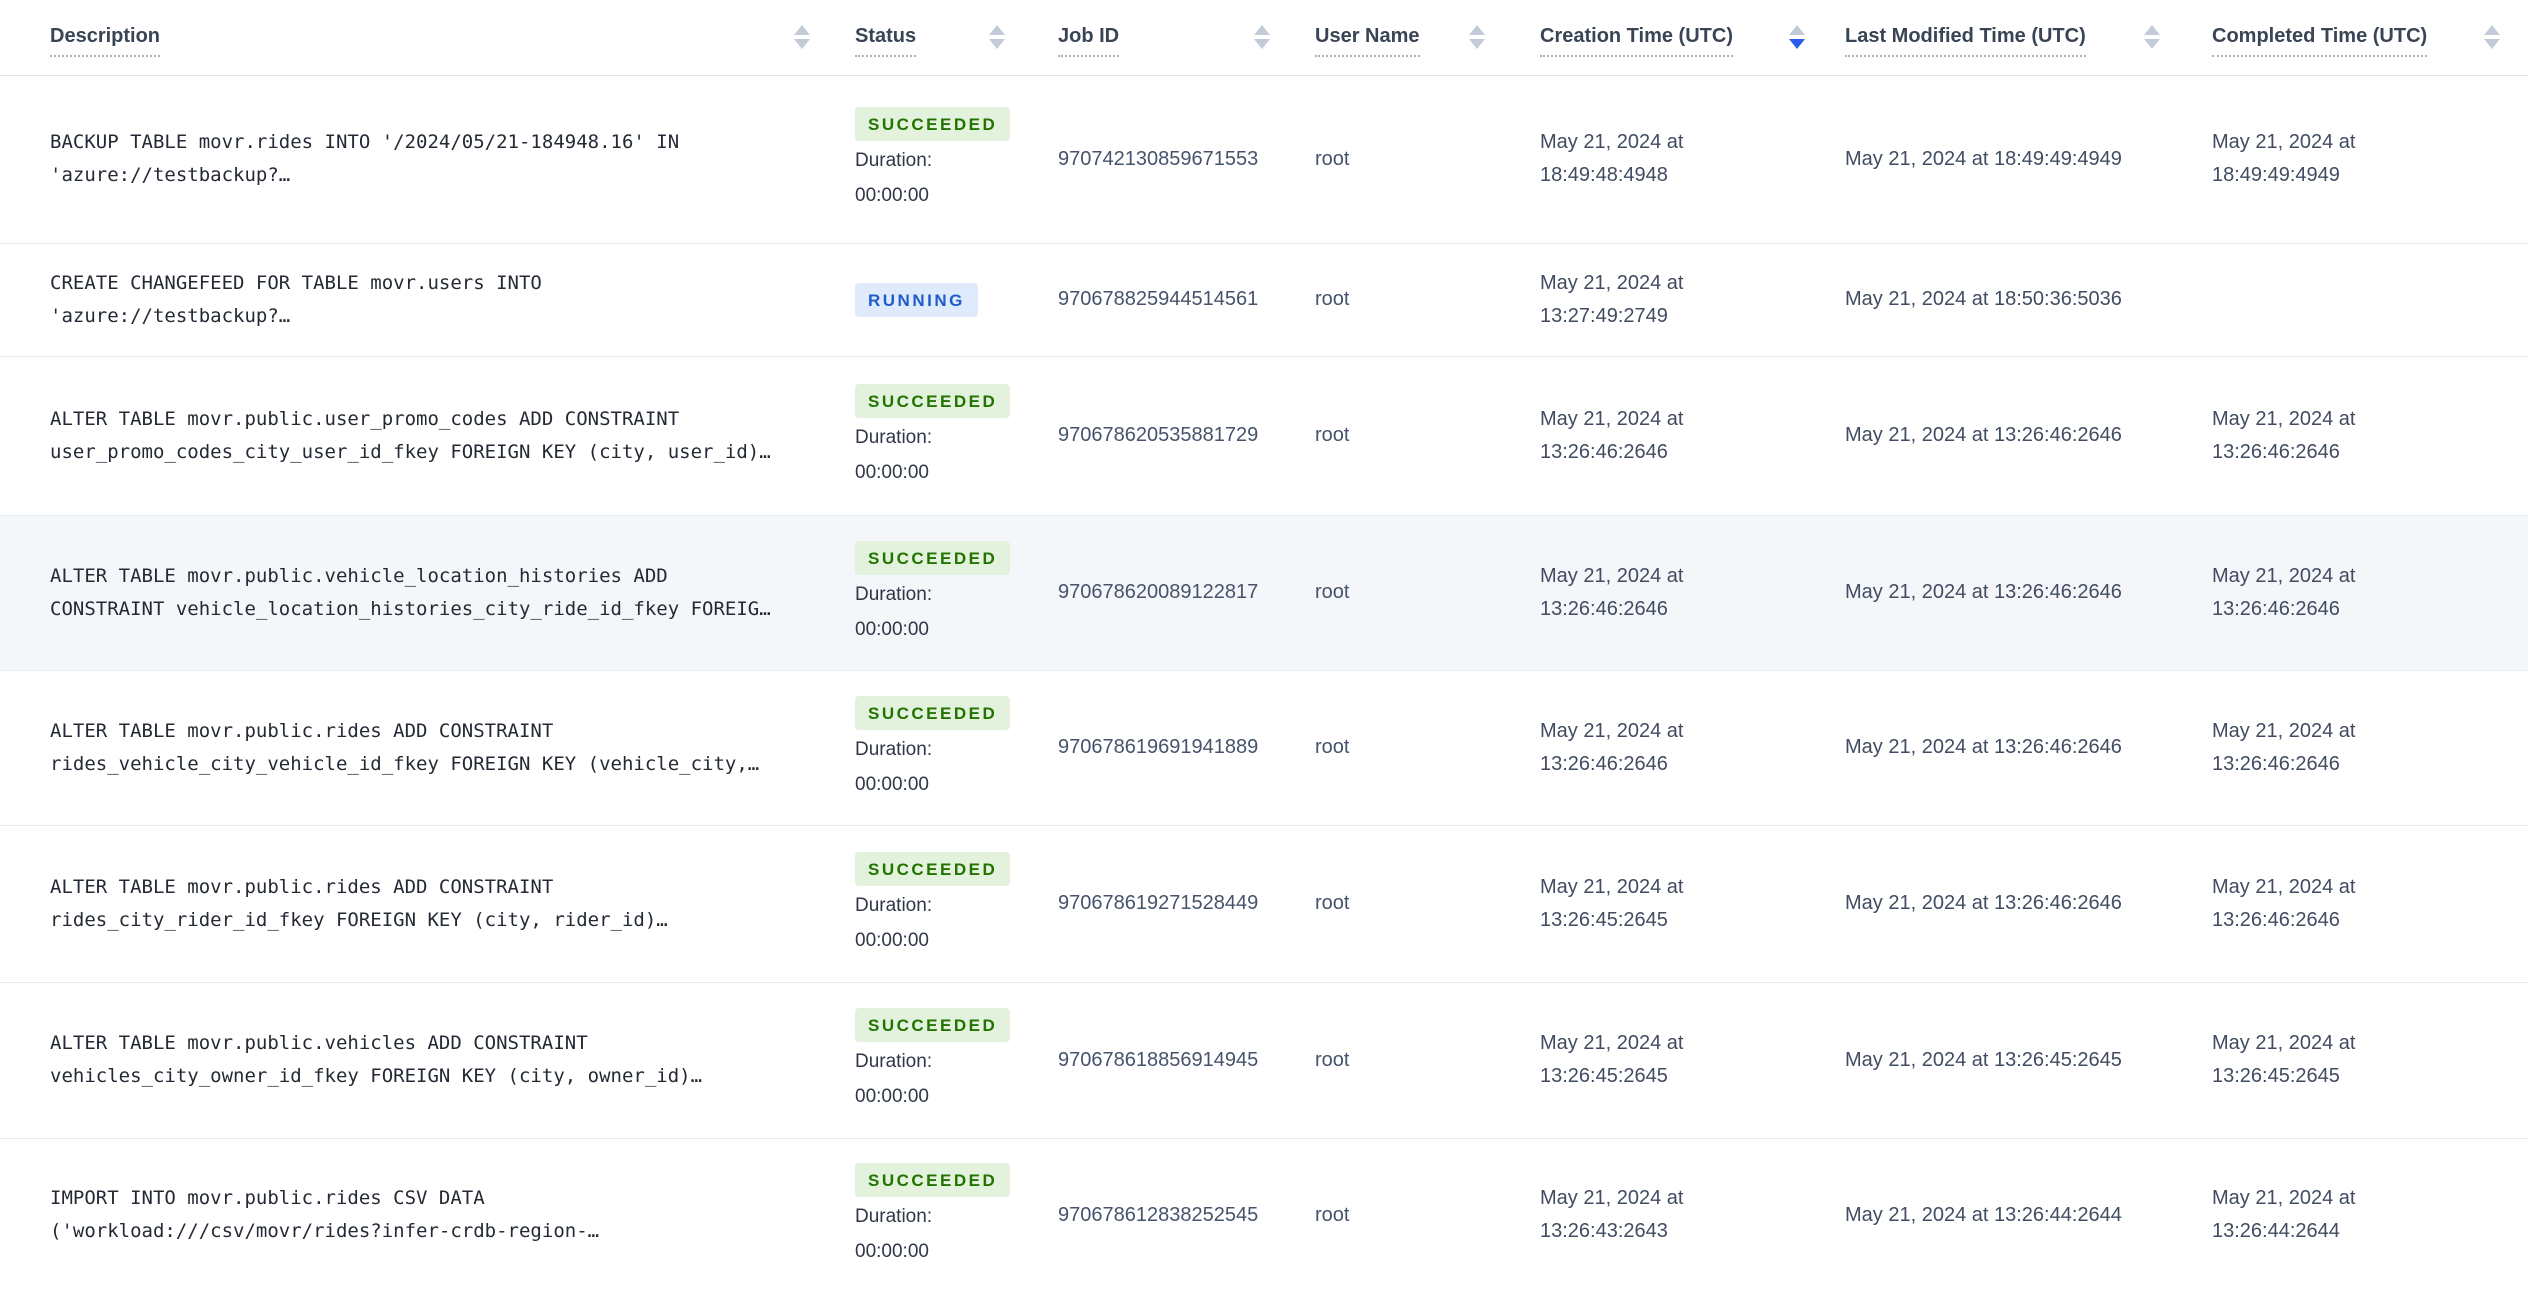 Image resolution: width=2528 pixels, height=1292 pixels. What do you see at coordinates (1983, 158) in the screenshot?
I see `last-modified-time: May 21, 2024 at 18:49:49:4949` at bounding box center [1983, 158].